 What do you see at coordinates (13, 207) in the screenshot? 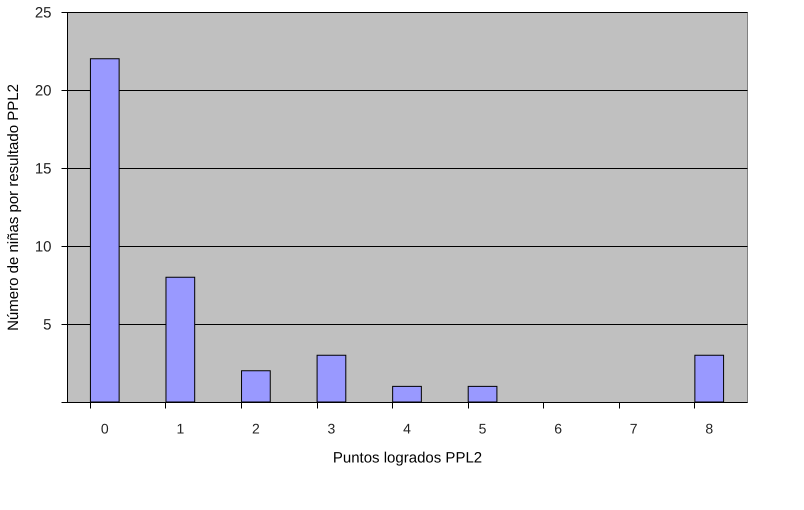
I see `y-axis-title: Número de niñas por resultado PPL2` at bounding box center [13, 207].